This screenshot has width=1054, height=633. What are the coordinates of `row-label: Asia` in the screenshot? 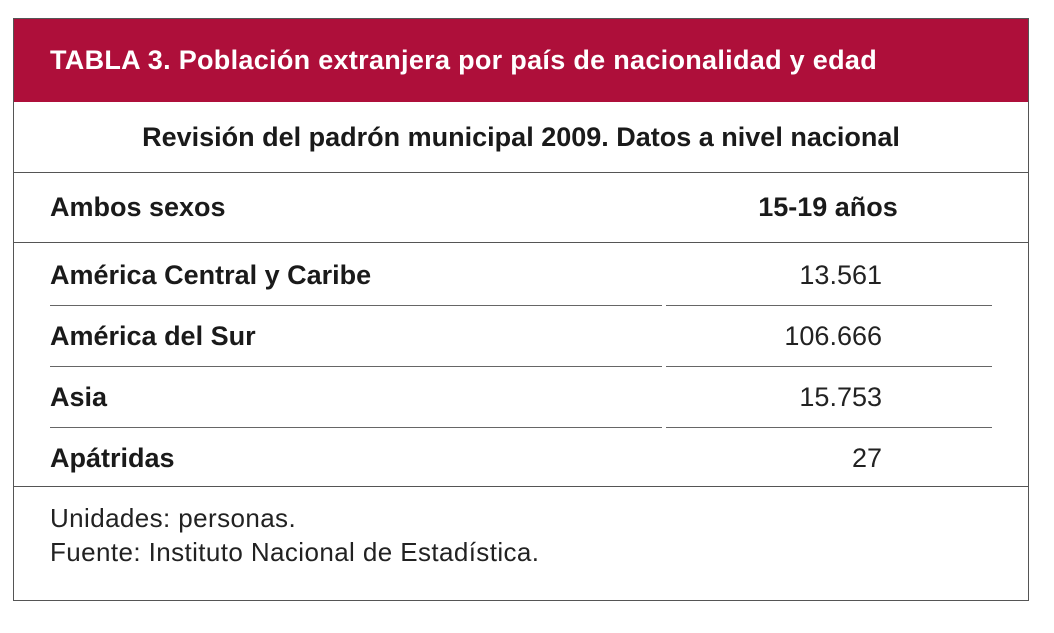 It's located at (79, 397).